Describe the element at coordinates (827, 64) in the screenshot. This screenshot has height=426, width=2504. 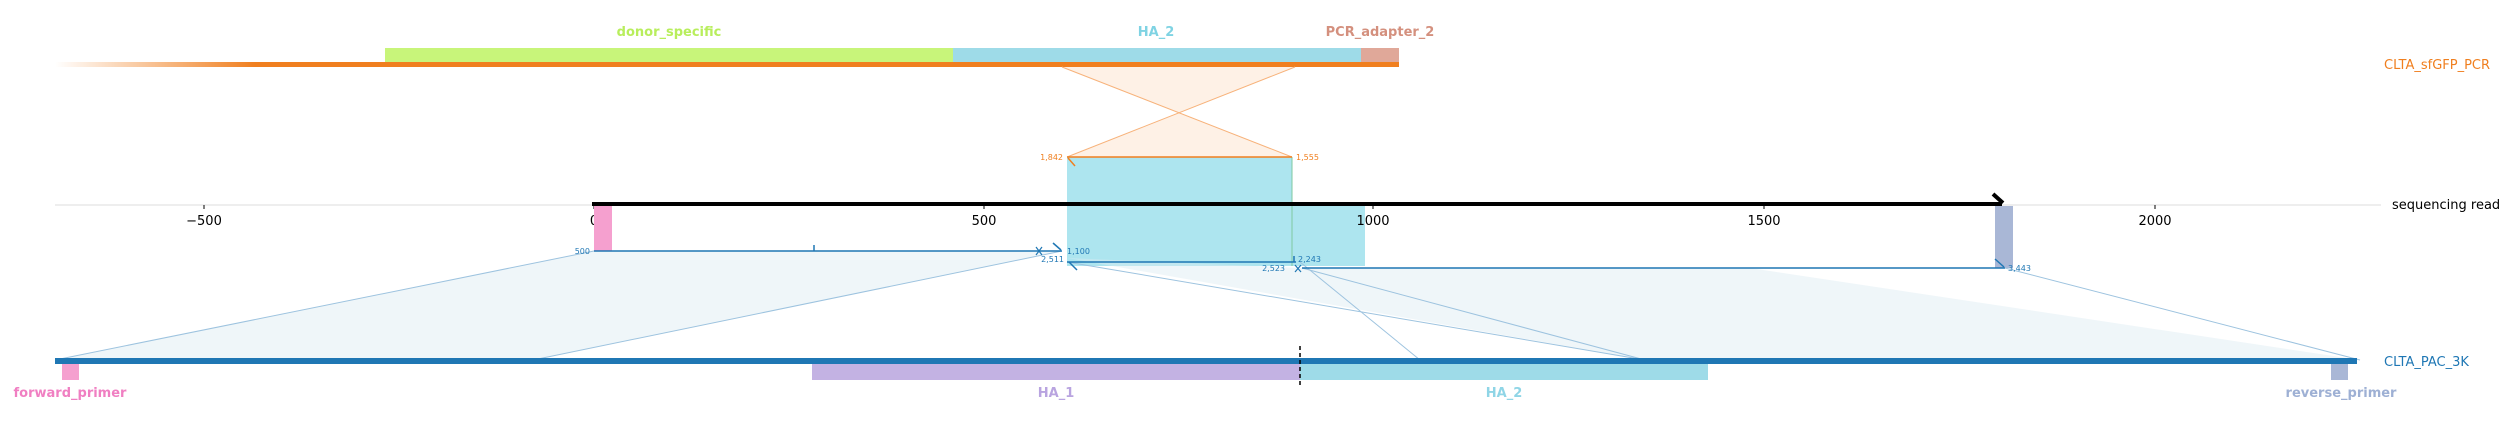
I see `top-reference-bar` at that location.